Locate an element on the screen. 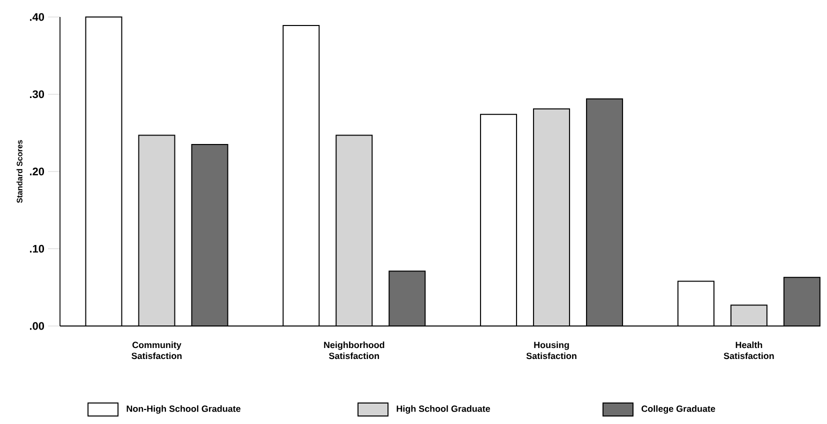  y-tick-label: .40 is located at coordinates (37, 17).